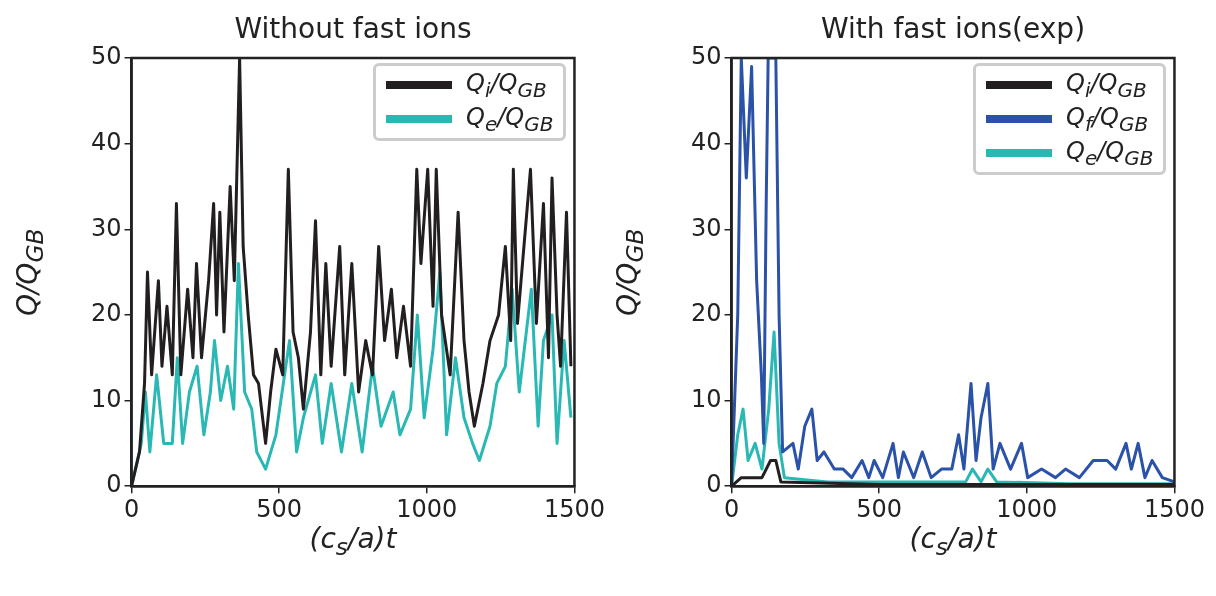  Describe the element at coordinates (353, 28) in the screenshot. I see `chart-title: Without fast ions` at that location.